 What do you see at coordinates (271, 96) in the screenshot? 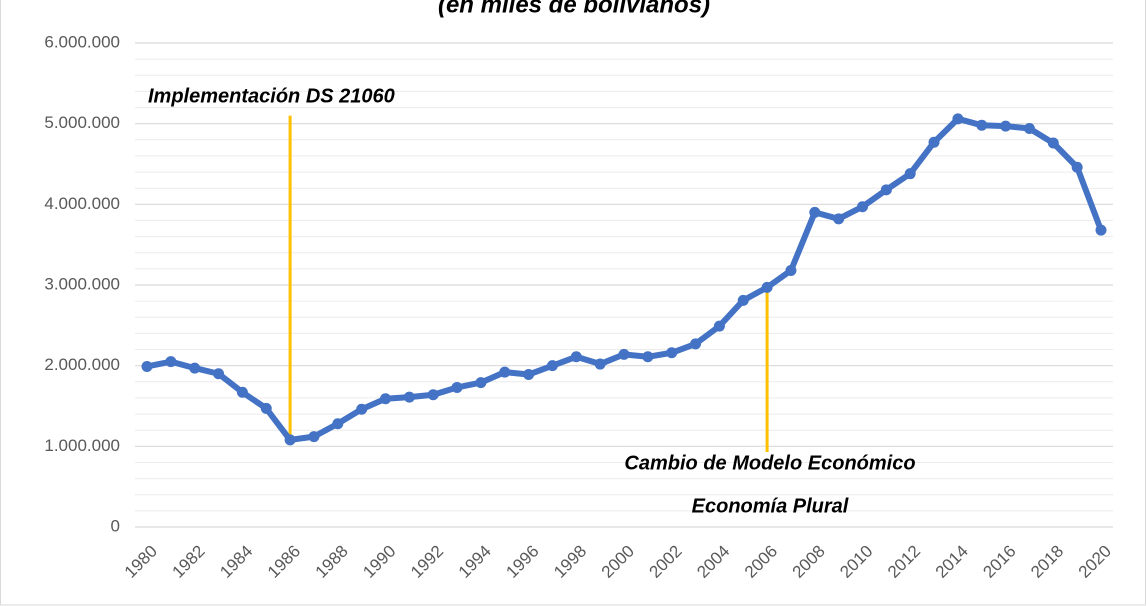
I see `annotation-text: Implementación DS 21060` at bounding box center [271, 96].